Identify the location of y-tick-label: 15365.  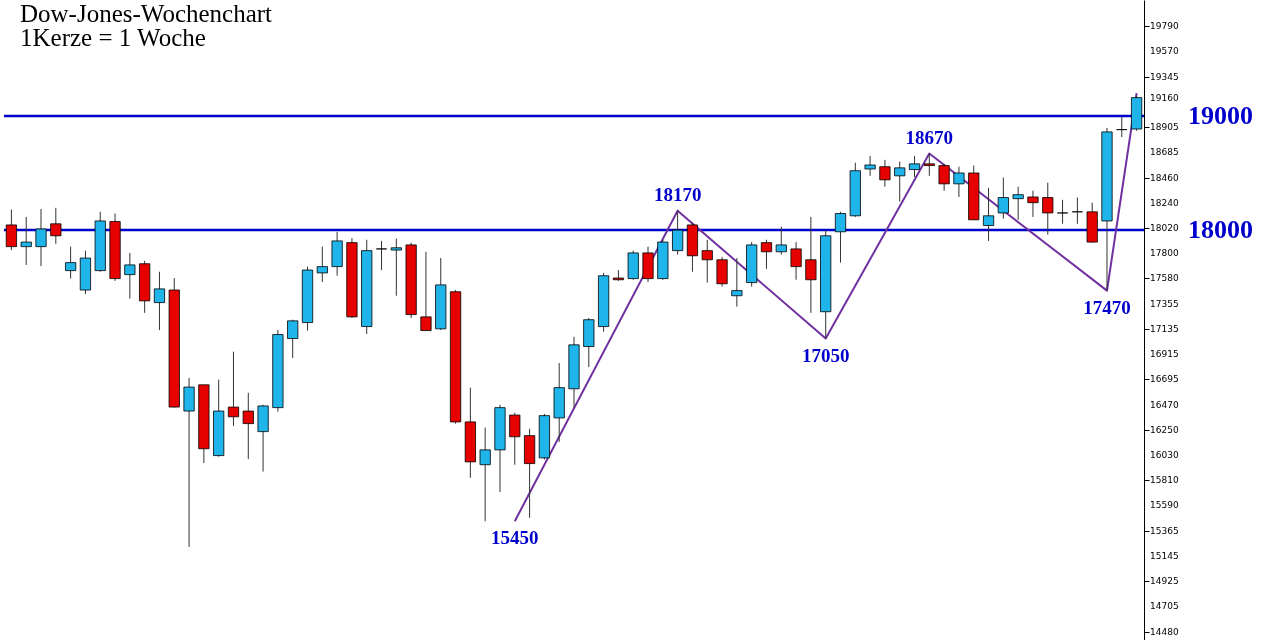
(1164, 530).